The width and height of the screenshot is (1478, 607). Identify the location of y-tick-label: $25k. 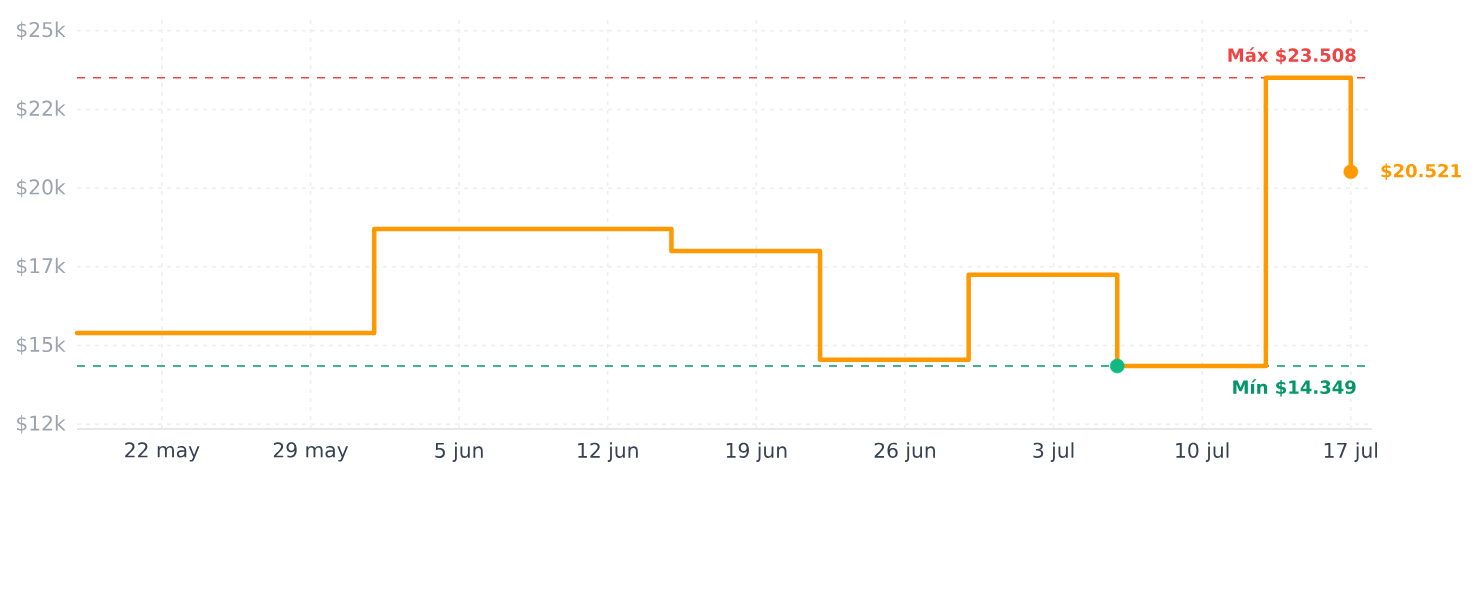
(41, 30).